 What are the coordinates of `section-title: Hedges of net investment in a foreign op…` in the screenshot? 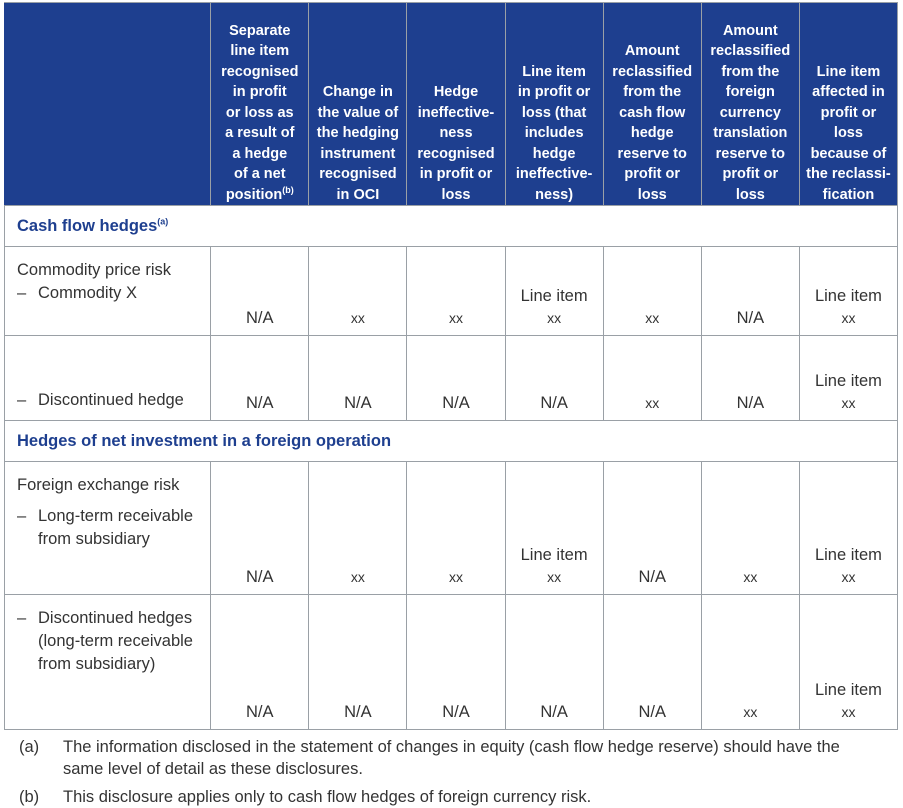 It's located at (451, 441).